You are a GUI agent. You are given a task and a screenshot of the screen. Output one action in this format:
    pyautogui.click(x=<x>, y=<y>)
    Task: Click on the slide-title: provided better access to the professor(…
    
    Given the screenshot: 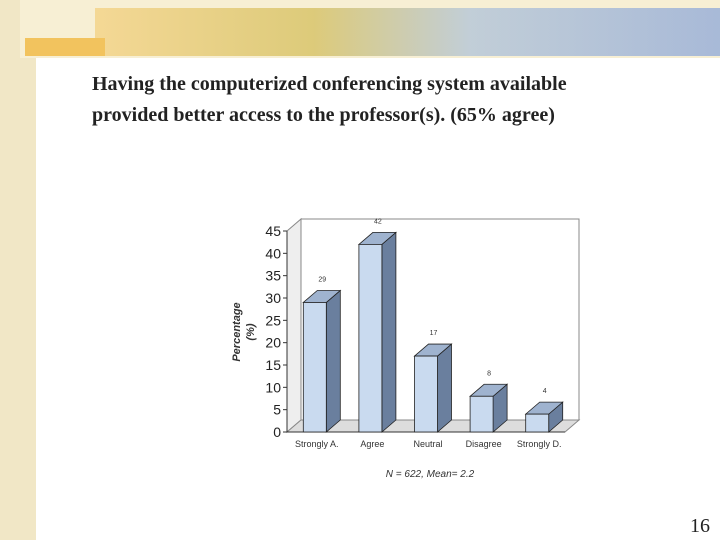 What is the action you would take?
    pyautogui.click(x=323, y=115)
    